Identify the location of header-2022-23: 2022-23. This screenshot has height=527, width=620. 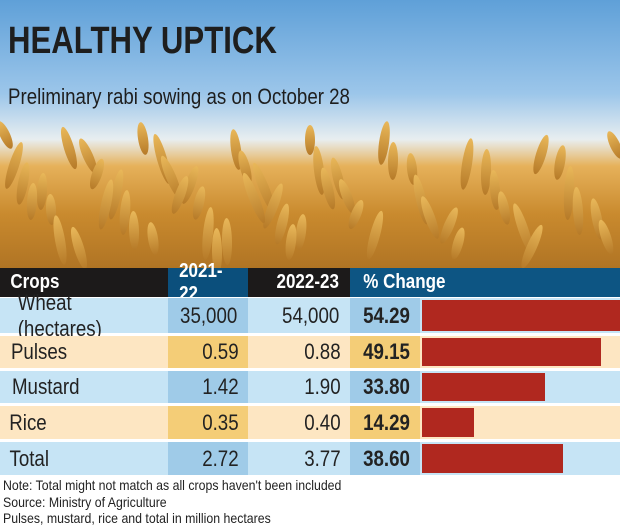
(299, 282).